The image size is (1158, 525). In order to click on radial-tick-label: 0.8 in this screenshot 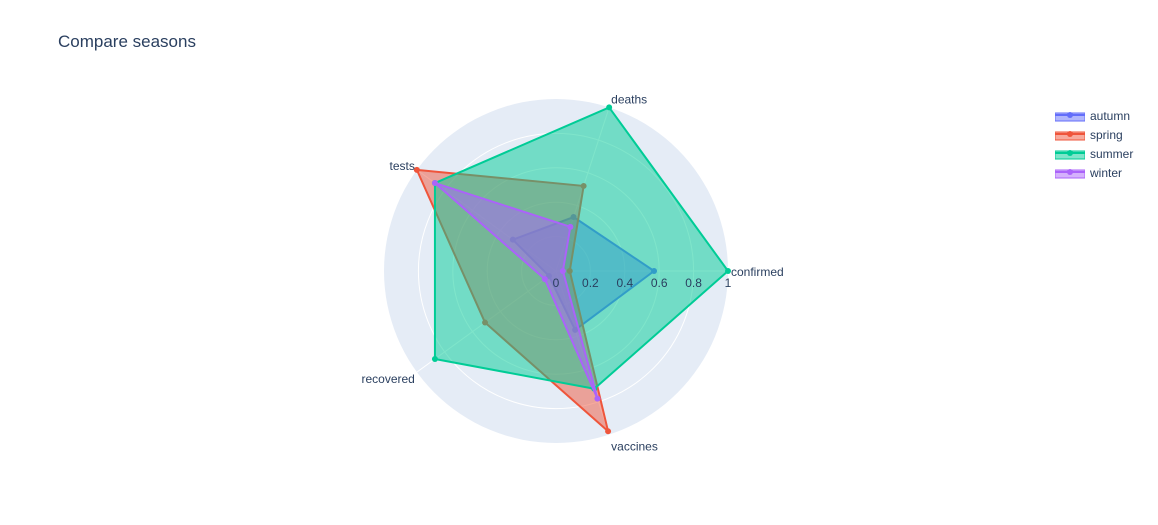, I will do `click(693, 283)`.